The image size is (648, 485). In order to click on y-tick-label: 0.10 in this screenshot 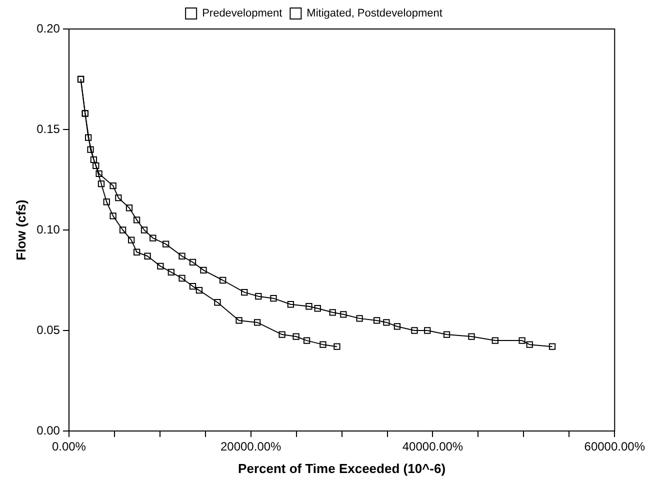, I will do `click(48, 229)`.